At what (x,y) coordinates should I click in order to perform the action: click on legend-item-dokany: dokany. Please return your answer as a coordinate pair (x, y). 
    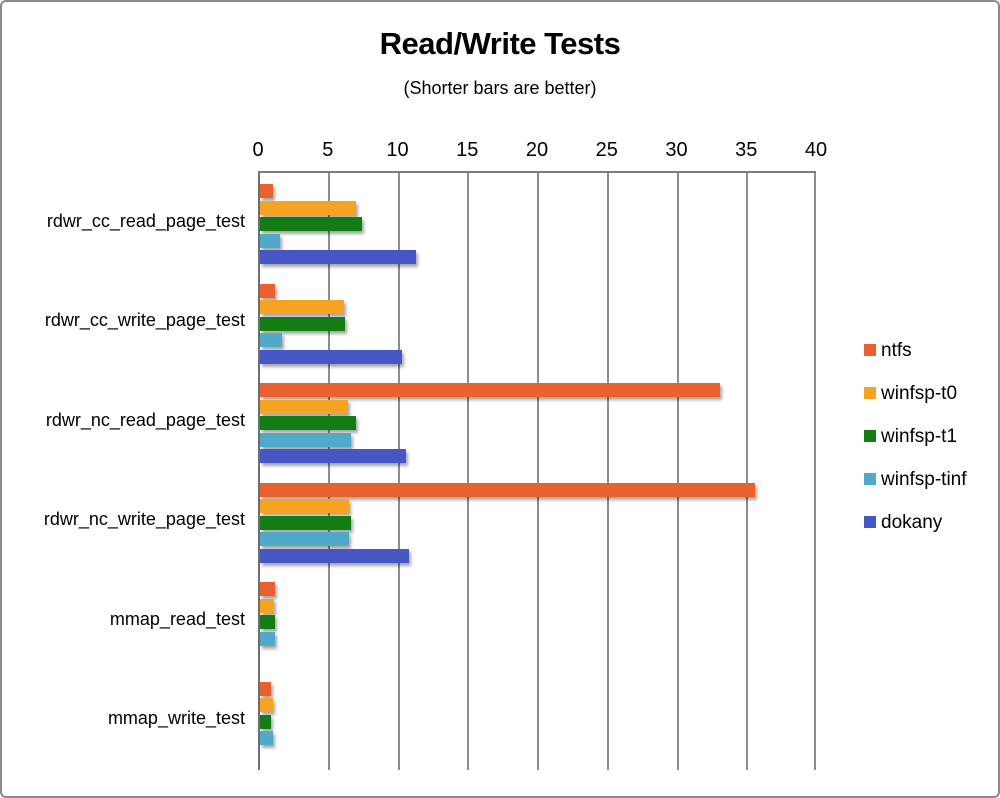
    Looking at the image, I should click on (915, 523).